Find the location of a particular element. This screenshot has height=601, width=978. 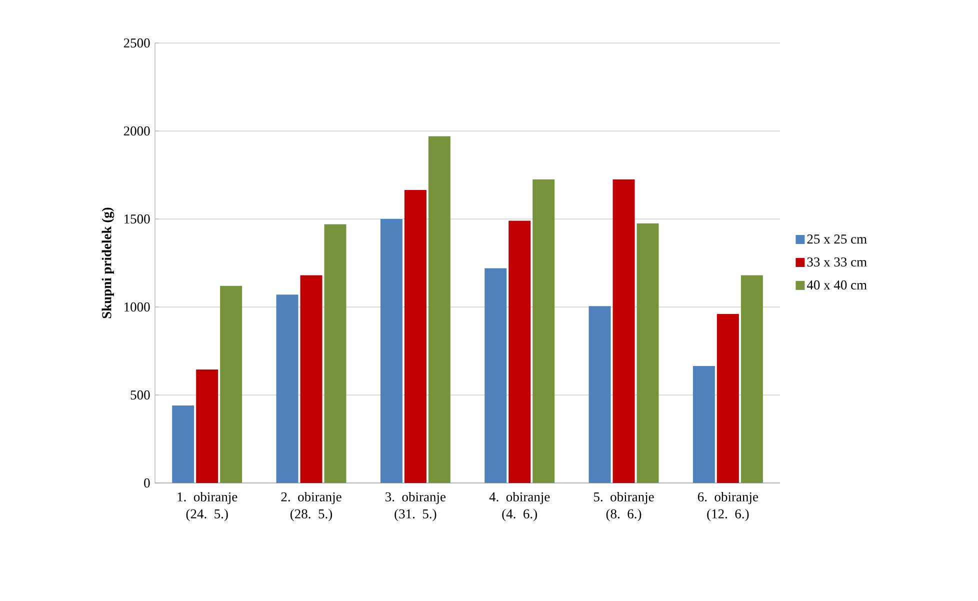

legend-label: 25 x 25 cm is located at coordinates (837, 239).